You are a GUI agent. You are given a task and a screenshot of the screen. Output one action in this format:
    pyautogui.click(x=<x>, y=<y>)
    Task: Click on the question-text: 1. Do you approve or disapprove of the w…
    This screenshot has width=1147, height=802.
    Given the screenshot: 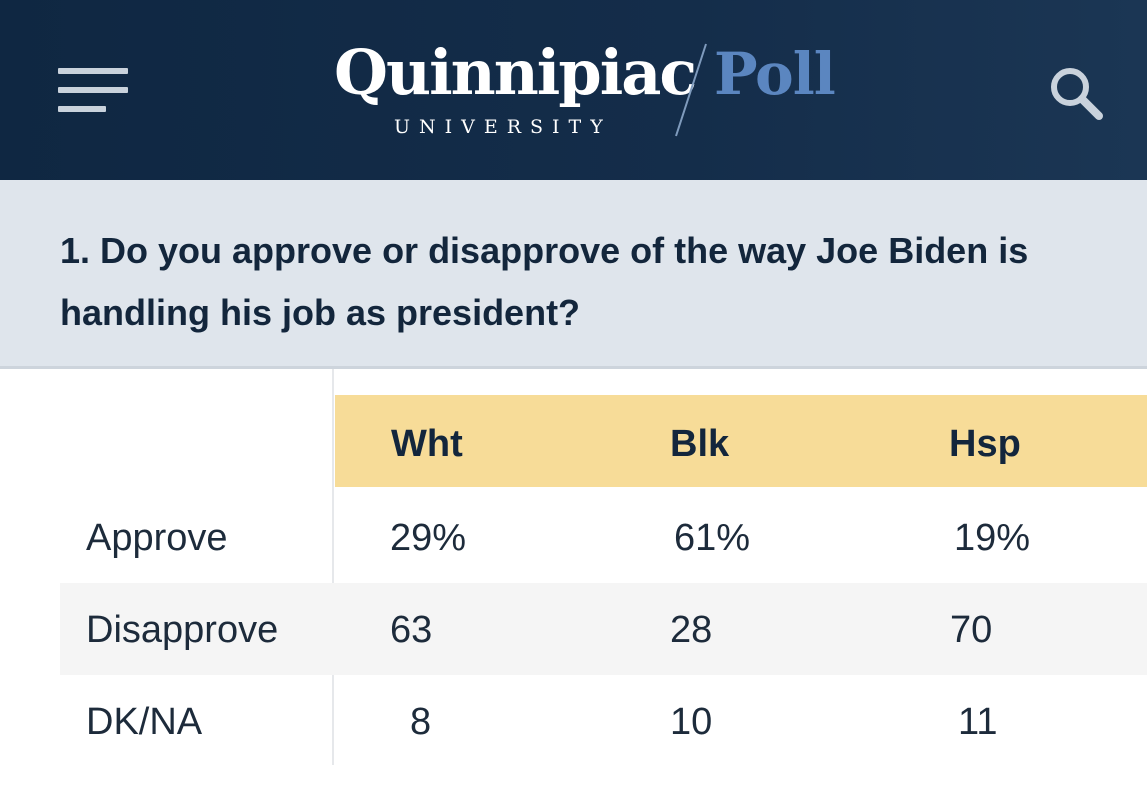 What is the action you would take?
    pyautogui.click(x=544, y=281)
    